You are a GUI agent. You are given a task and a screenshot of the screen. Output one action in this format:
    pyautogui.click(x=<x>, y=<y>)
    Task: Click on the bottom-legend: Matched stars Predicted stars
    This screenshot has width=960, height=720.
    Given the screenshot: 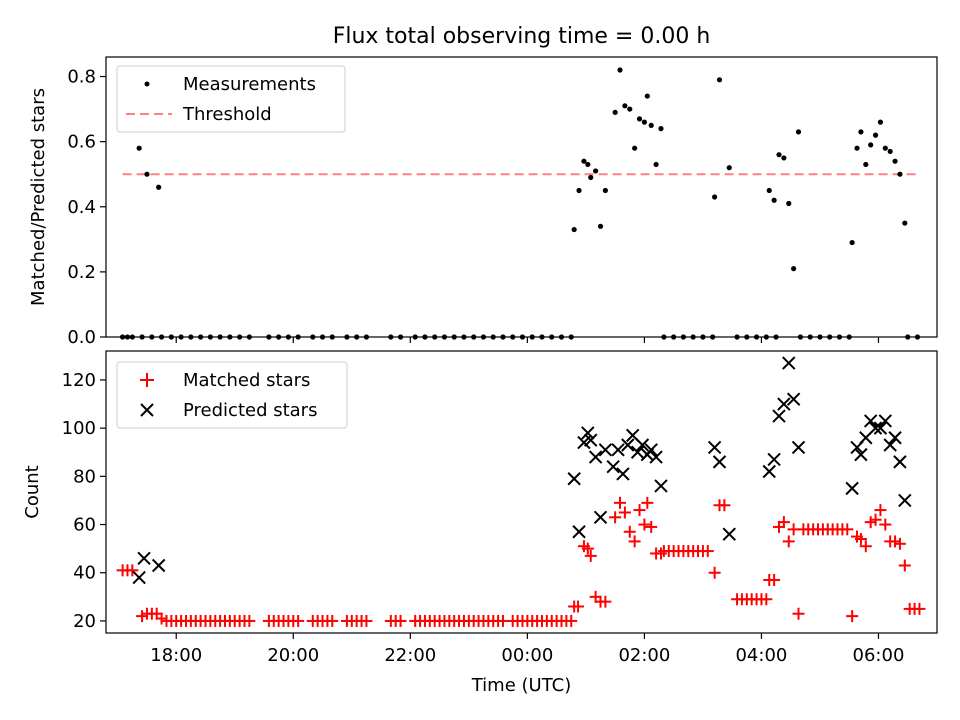 What is the action you would take?
    pyautogui.click(x=232, y=395)
    